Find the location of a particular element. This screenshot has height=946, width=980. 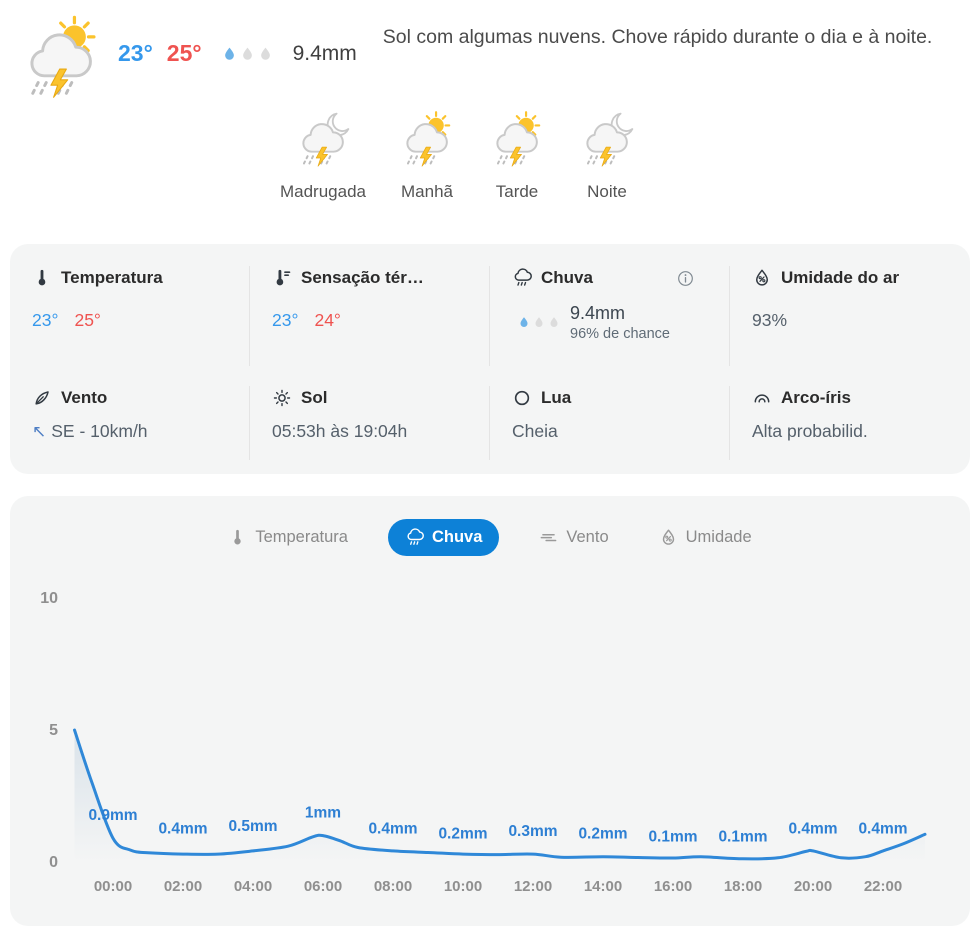

value-max: 25° is located at coordinates (87, 320).